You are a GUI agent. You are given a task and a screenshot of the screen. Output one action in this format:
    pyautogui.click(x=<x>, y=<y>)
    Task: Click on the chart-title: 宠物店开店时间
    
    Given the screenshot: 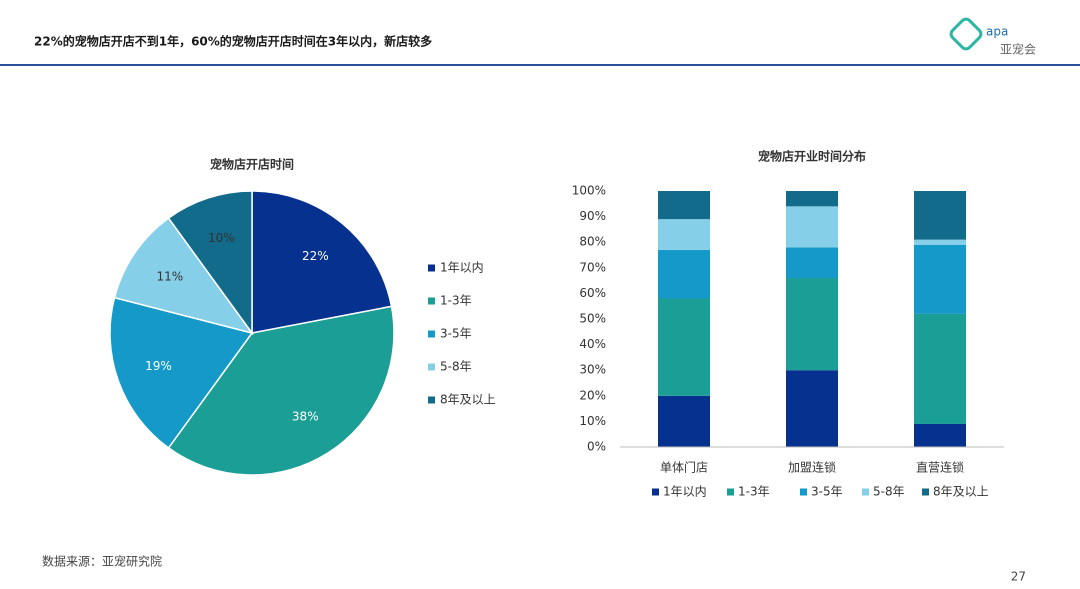 What is the action you would take?
    pyautogui.click(x=252, y=164)
    